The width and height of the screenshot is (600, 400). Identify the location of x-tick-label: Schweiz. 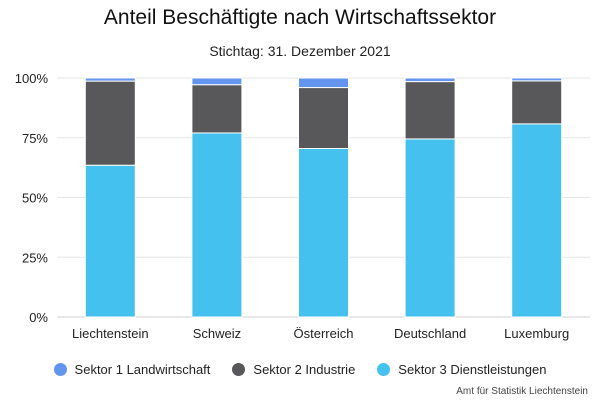
(217, 333).